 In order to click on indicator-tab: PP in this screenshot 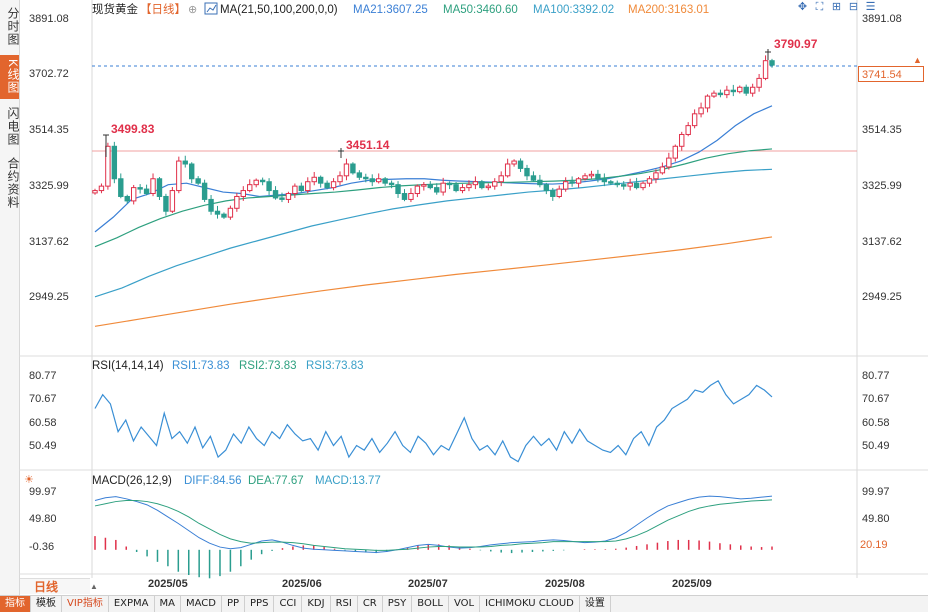, I will do `click(234, 604)`.